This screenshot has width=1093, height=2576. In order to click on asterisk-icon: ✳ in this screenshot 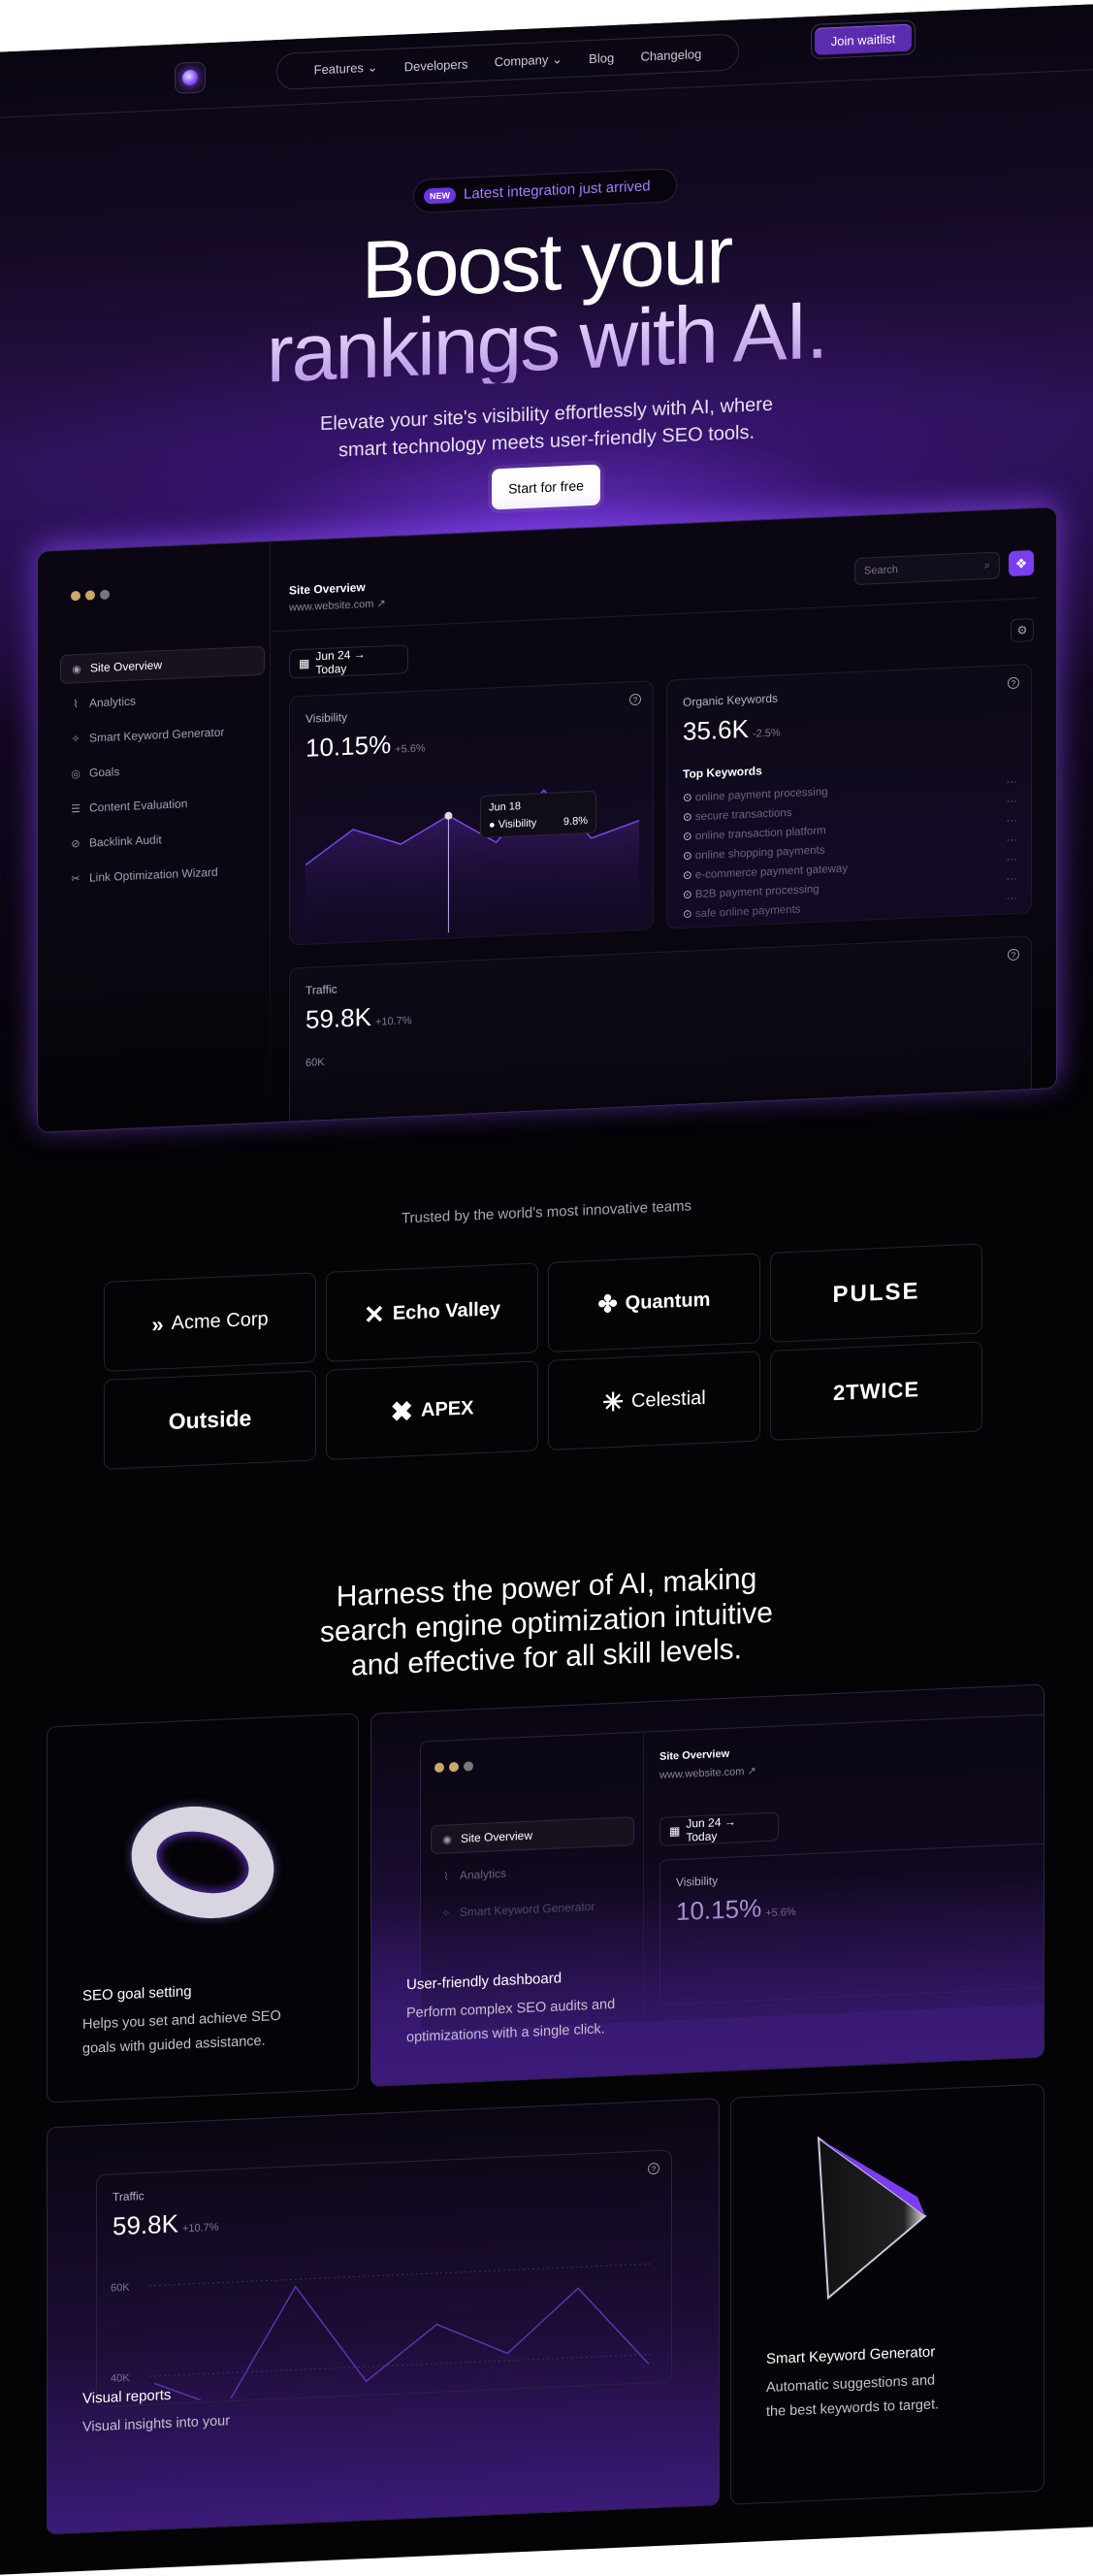, I will do `click(613, 1402)`.